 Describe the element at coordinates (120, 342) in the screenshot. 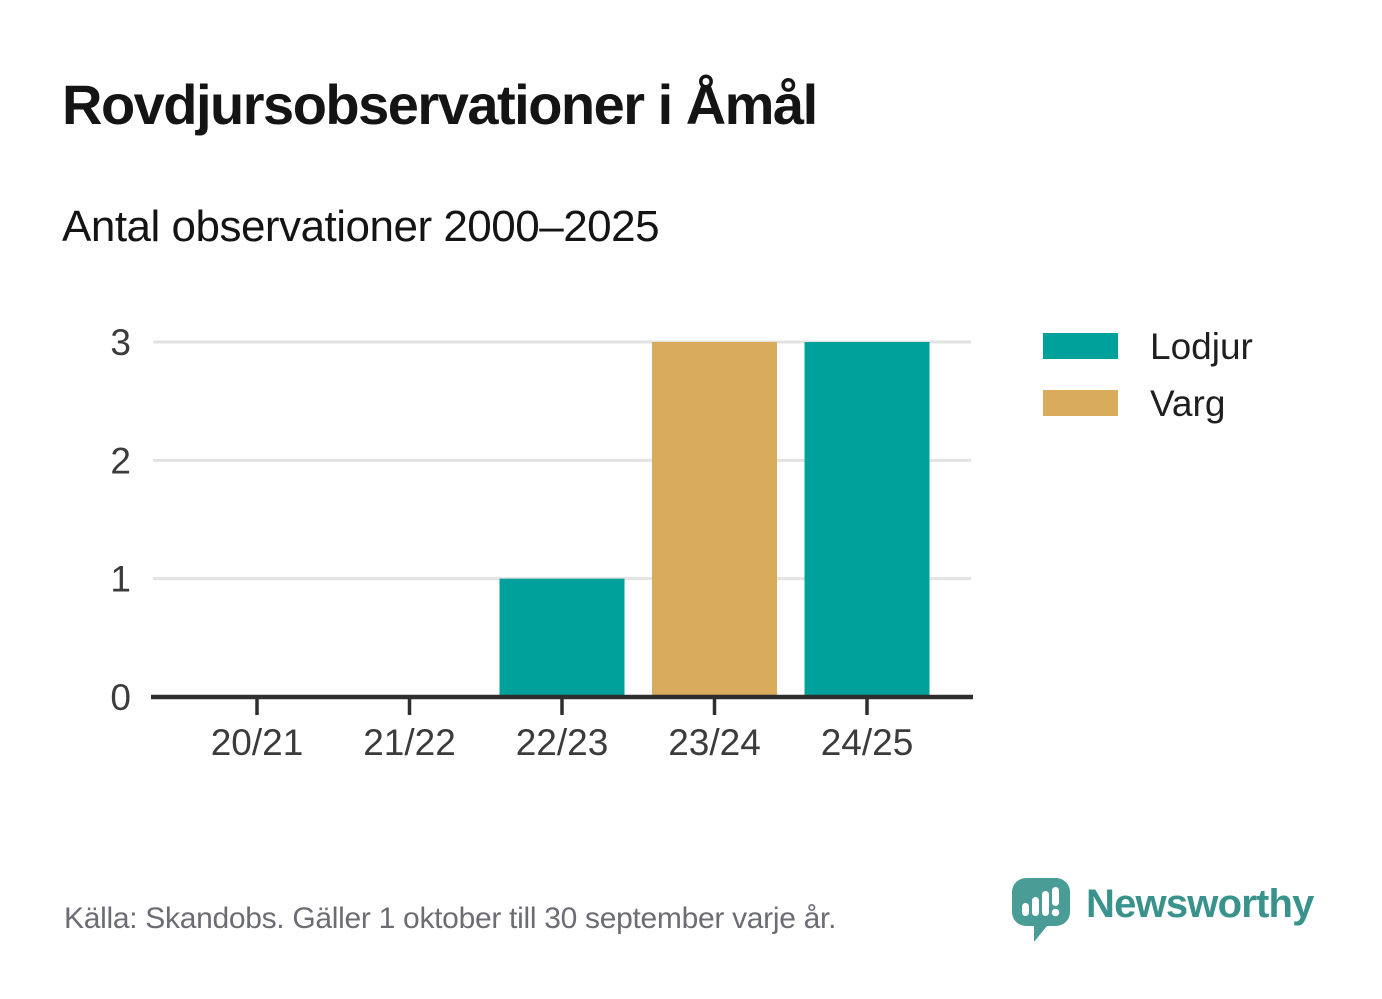

I see `y-axis-tick-label-3: 3` at that location.